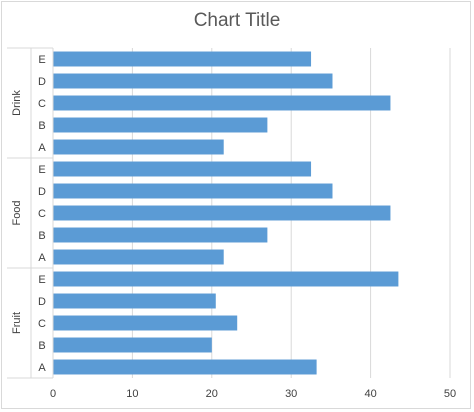 This screenshot has height=412, width=474. What do you see at coordinates (132, 394) in the screenshot?
I see `x-tick-label: 10` at bounding box center [132, 394].